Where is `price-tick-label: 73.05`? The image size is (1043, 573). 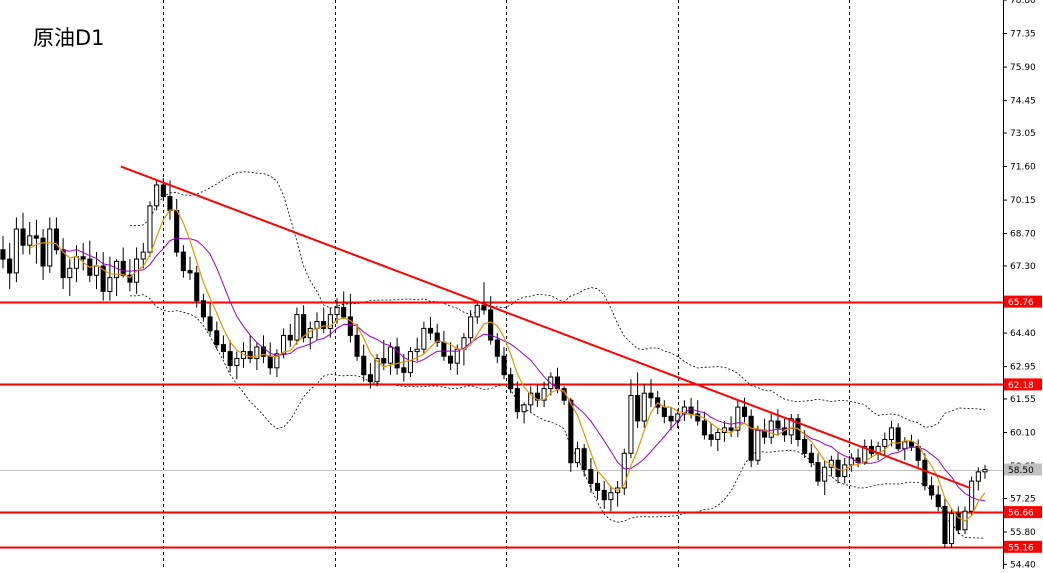
price-tick-label: 73.05 is located at coordinates (1023, 134).